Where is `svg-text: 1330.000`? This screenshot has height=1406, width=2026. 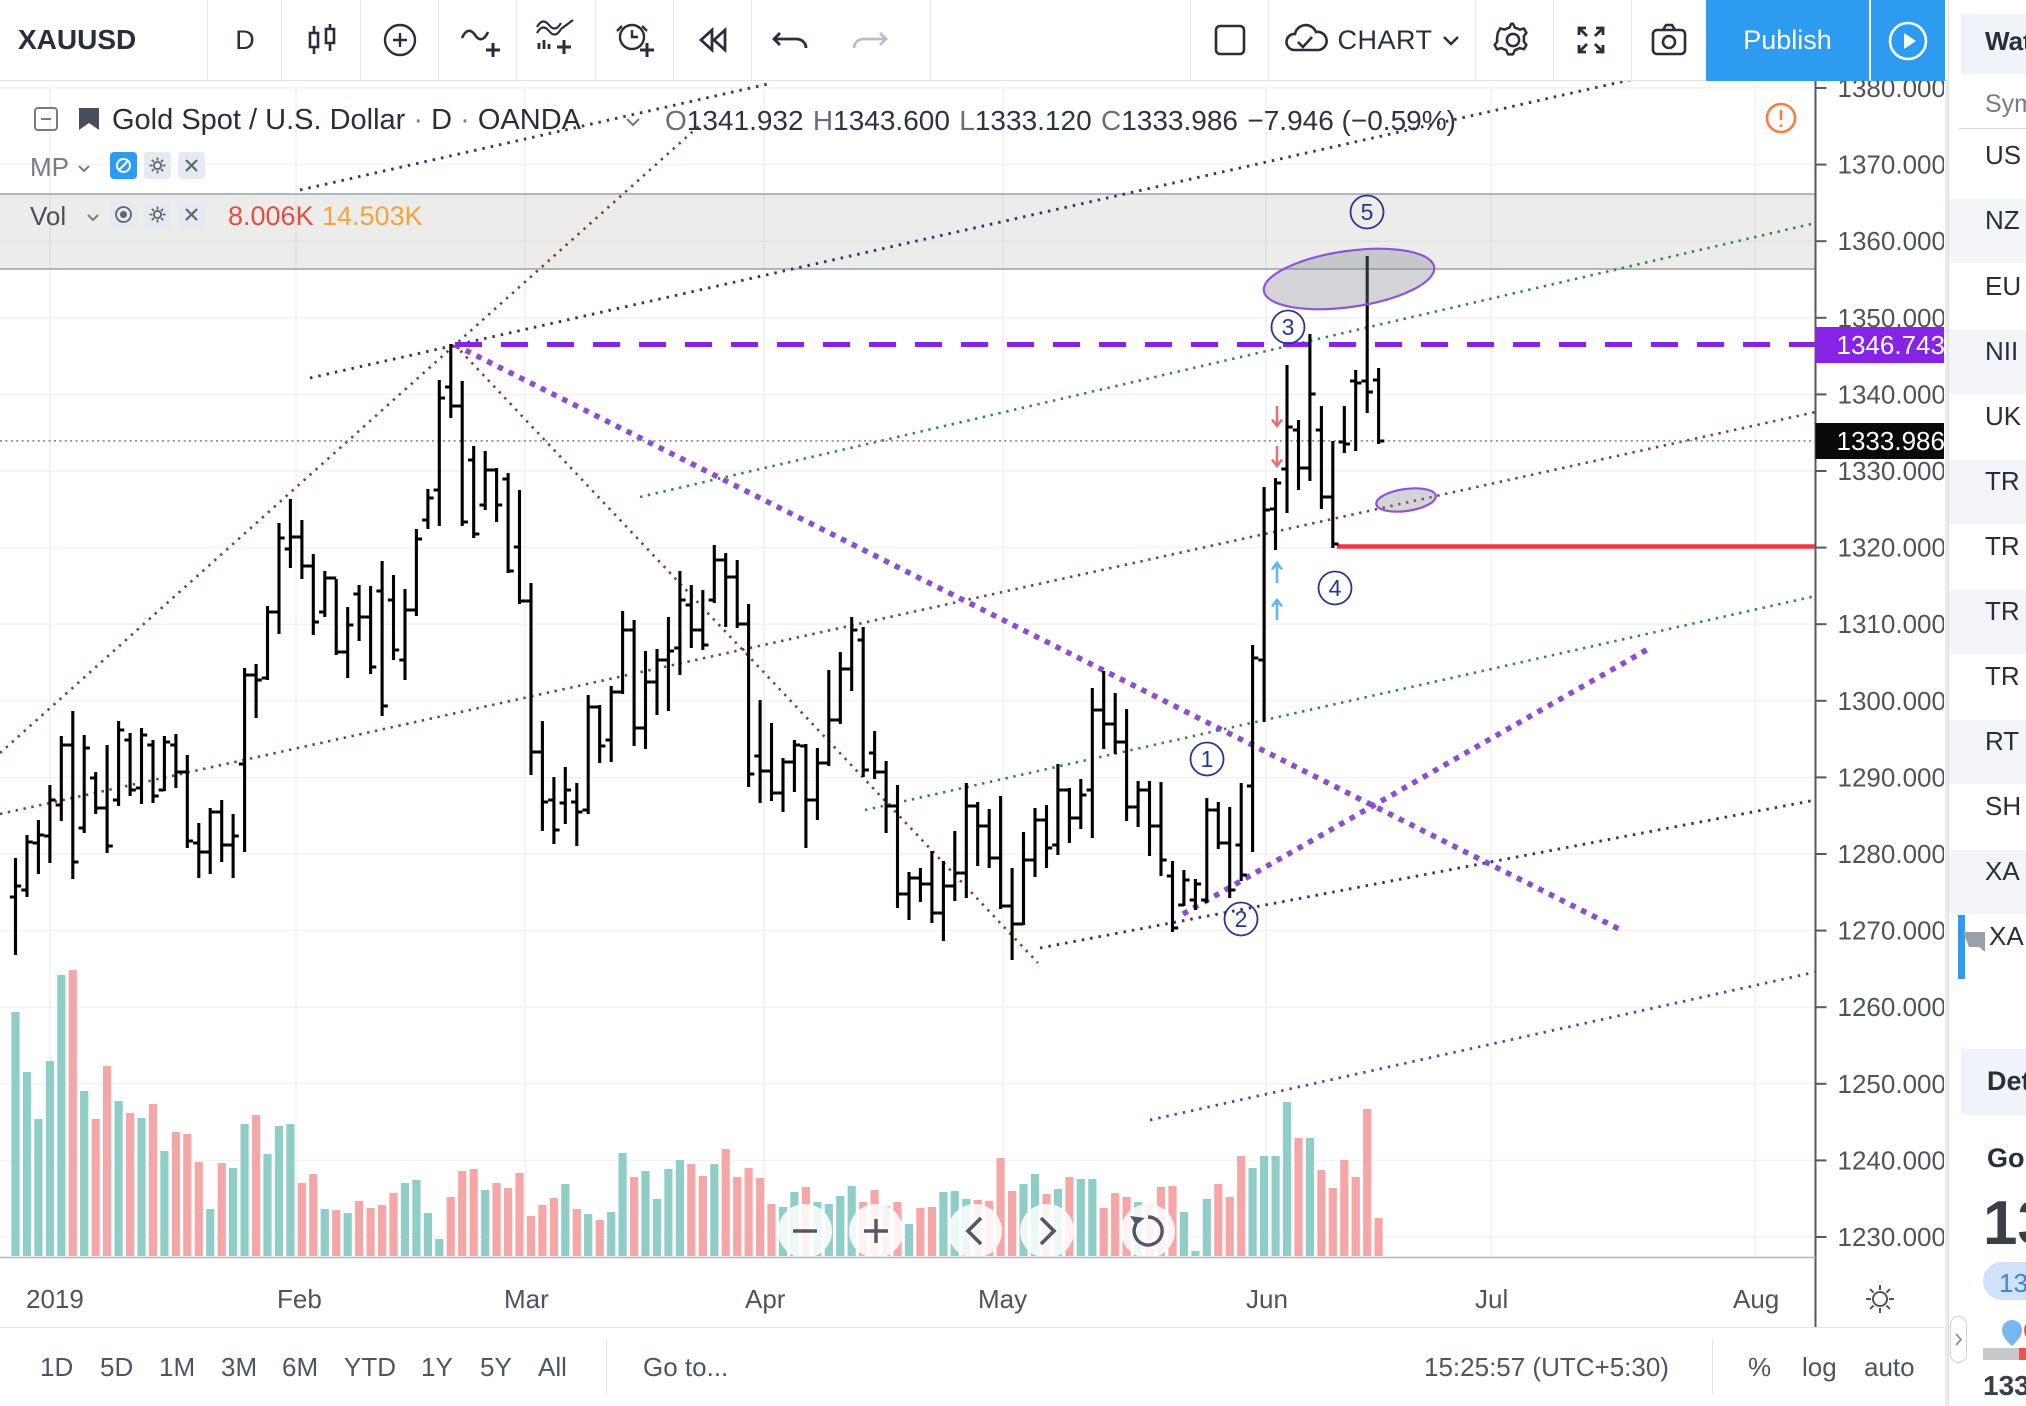
svg-text: 1330.000 is located at coordinates (1891, 471).